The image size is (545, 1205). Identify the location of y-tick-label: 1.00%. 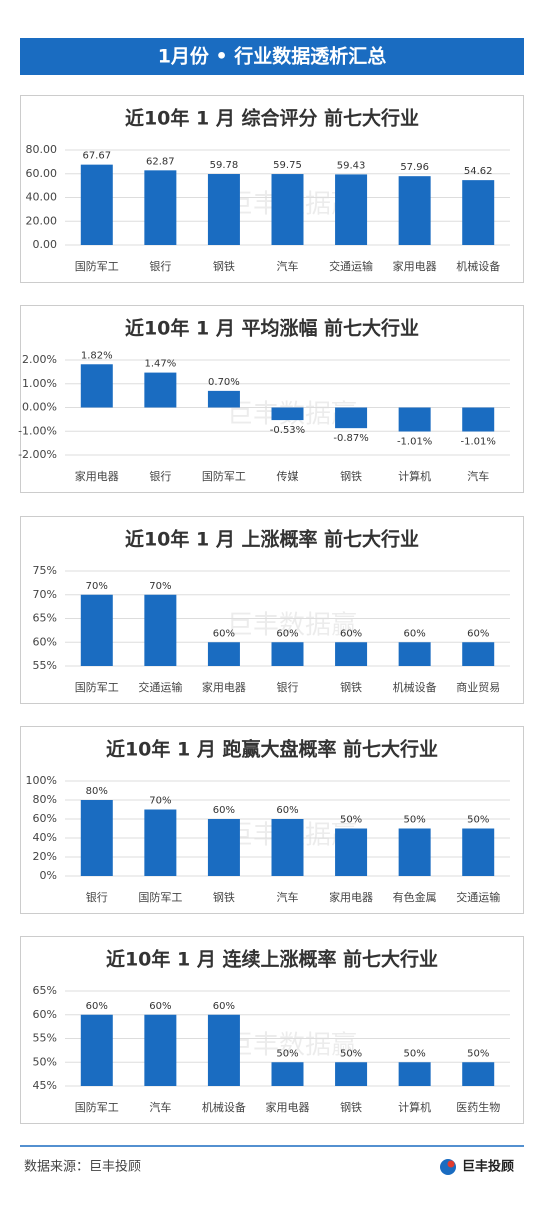
(39, 383).